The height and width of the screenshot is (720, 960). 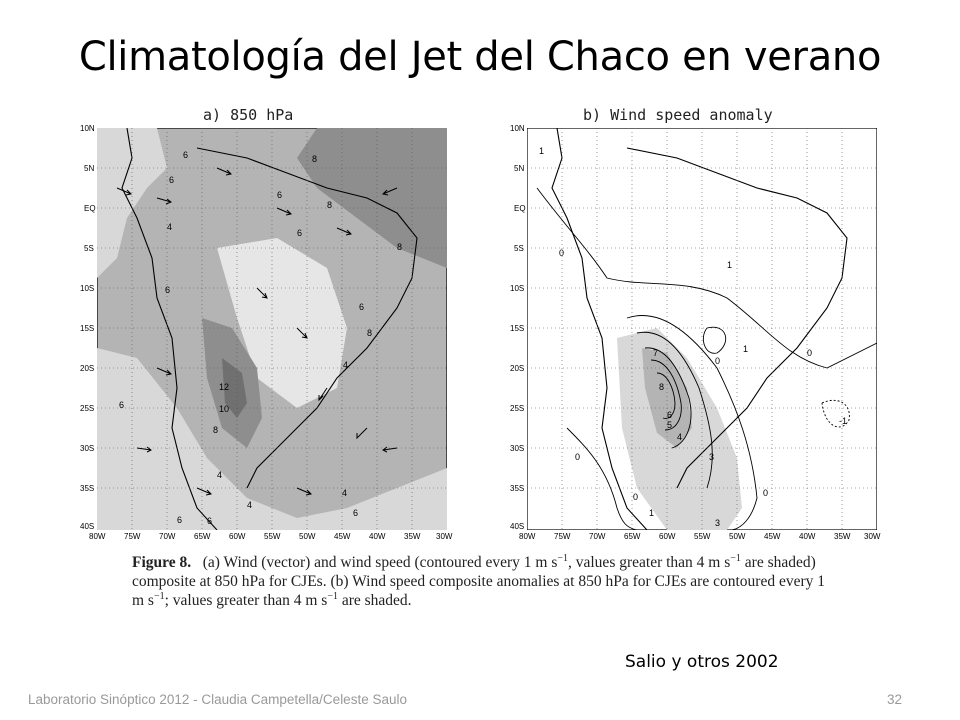 I want to click on source-citation: Salio y otros 2002, so click(x=702, y=662).